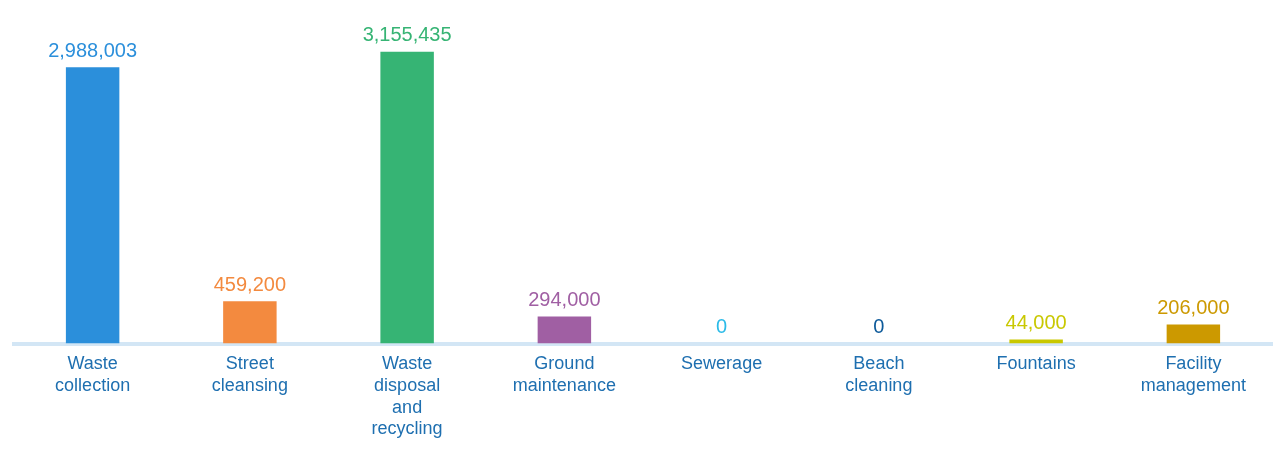  I want to click on data-label: 3,155,435, so click(407, 34).